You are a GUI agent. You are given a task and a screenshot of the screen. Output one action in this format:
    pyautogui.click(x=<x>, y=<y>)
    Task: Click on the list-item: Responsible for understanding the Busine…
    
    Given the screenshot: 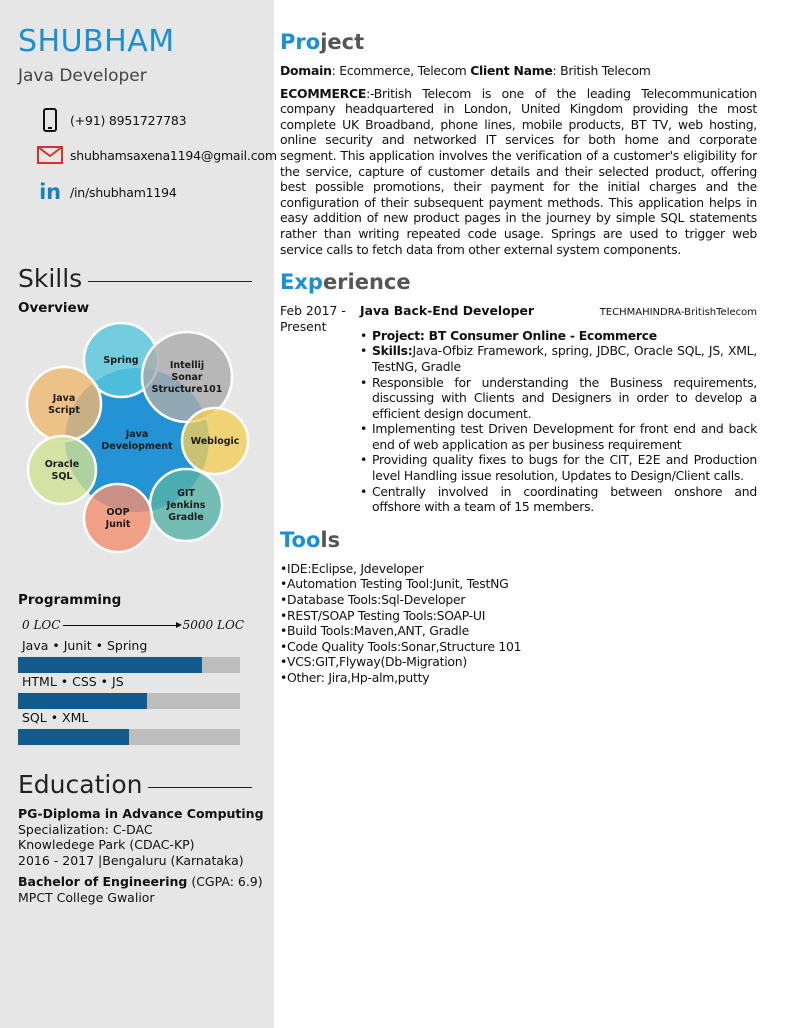 What is the action you would take?
    pyautogui.click(x=558, y=398)
    